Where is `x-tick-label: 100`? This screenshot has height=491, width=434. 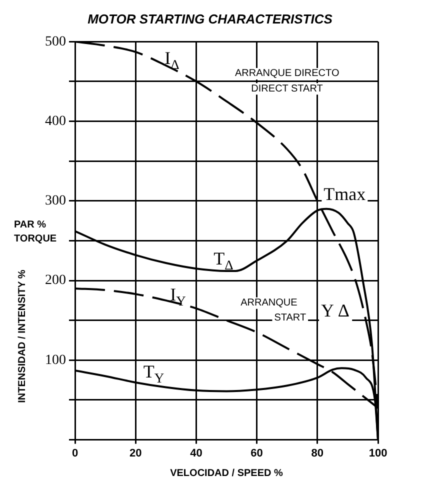 x-tick-label: 100 is located at coordinates (378, 453).